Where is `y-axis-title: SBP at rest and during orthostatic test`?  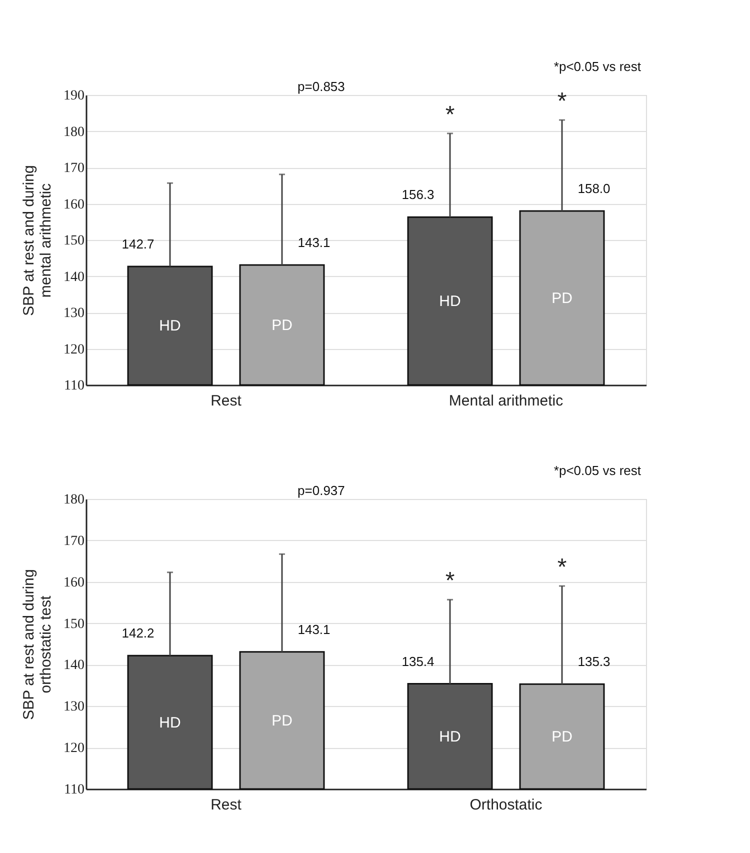 y-axis-title: SBP at rest and during orthostatic test is located at coordinates (37, 644).